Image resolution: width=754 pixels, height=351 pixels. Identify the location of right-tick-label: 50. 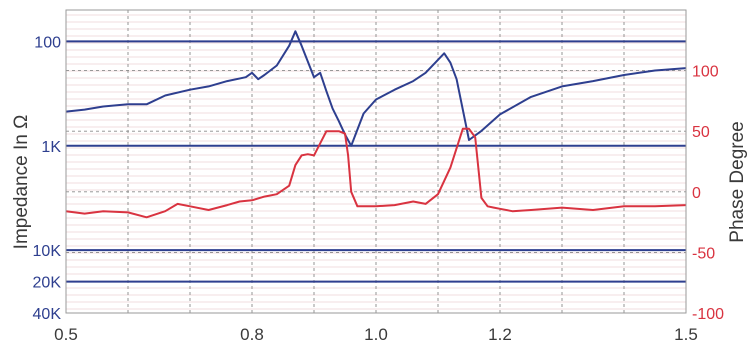
(701, 132).